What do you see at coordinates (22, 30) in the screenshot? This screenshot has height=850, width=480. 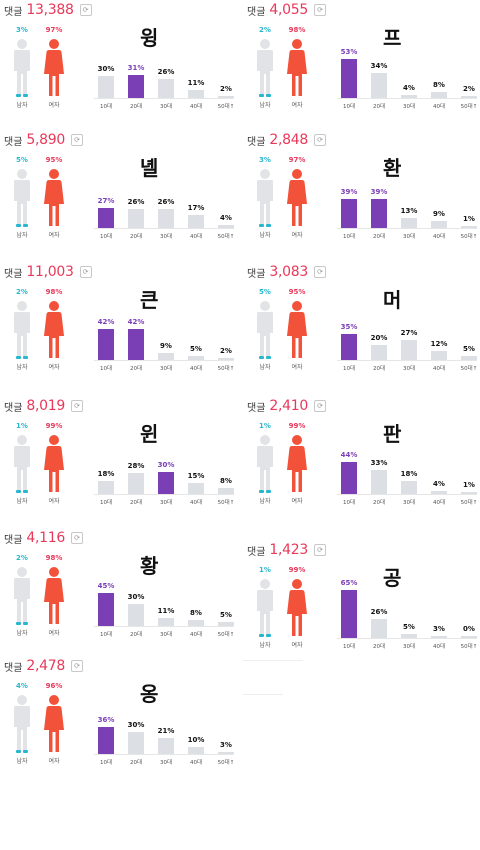 I see `male-percent: 3%` at bounding box center [22, 30].